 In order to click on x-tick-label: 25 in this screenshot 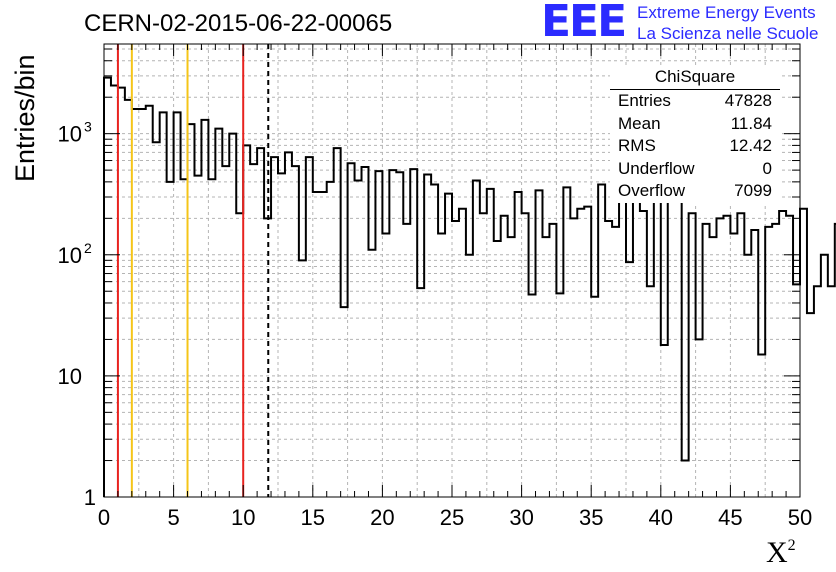, I will do `click(452, 517)`.